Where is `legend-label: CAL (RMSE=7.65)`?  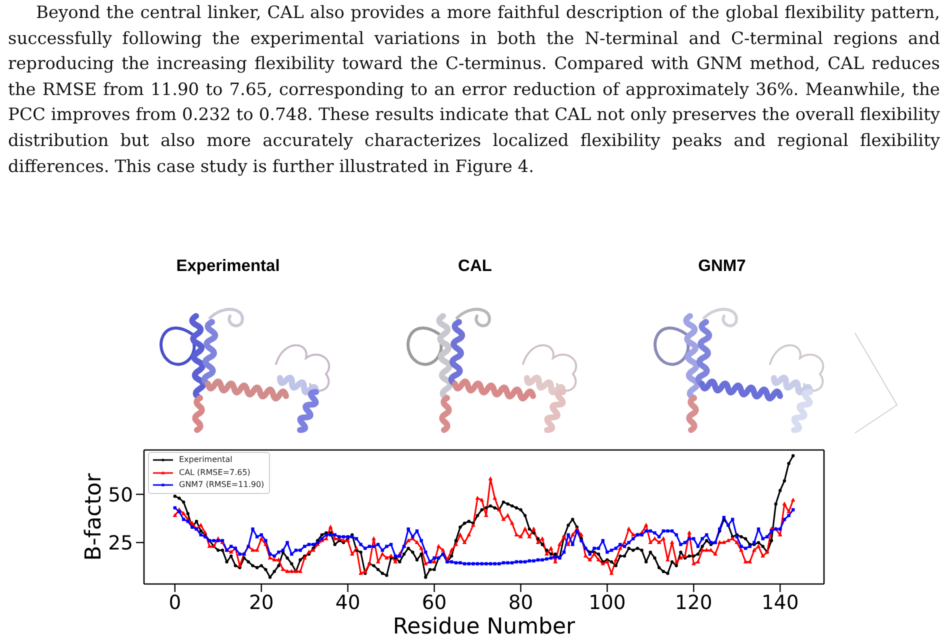 legend-label: CAL (RMSE=7.65) is located at coordinates (214, 472).